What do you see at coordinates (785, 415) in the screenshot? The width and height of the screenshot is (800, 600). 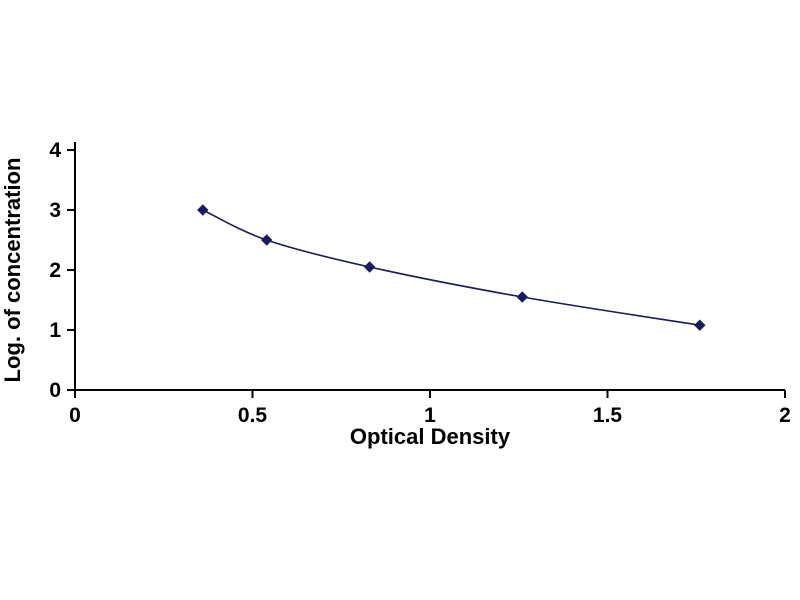 I see `x-tick-label: 2` at bounding box center [785, 415].